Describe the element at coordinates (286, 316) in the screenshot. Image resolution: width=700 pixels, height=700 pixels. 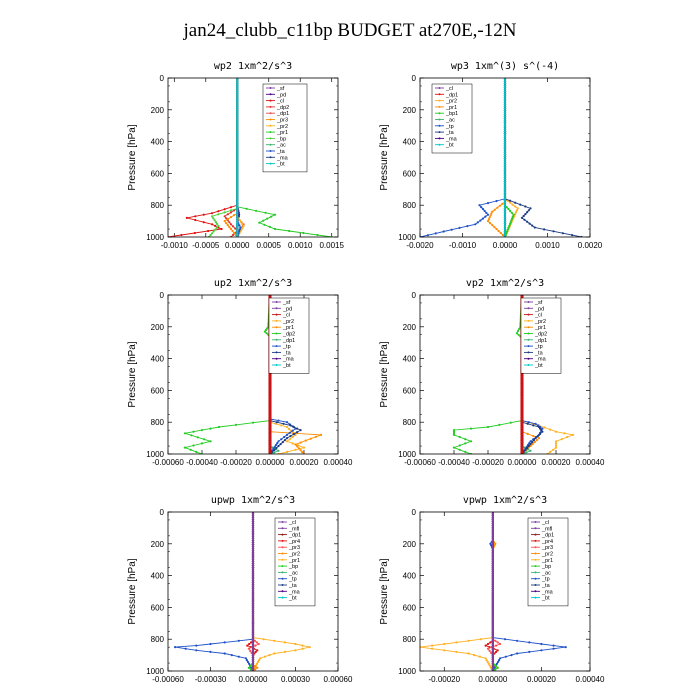
I see `legend-label: _cl` at that location.